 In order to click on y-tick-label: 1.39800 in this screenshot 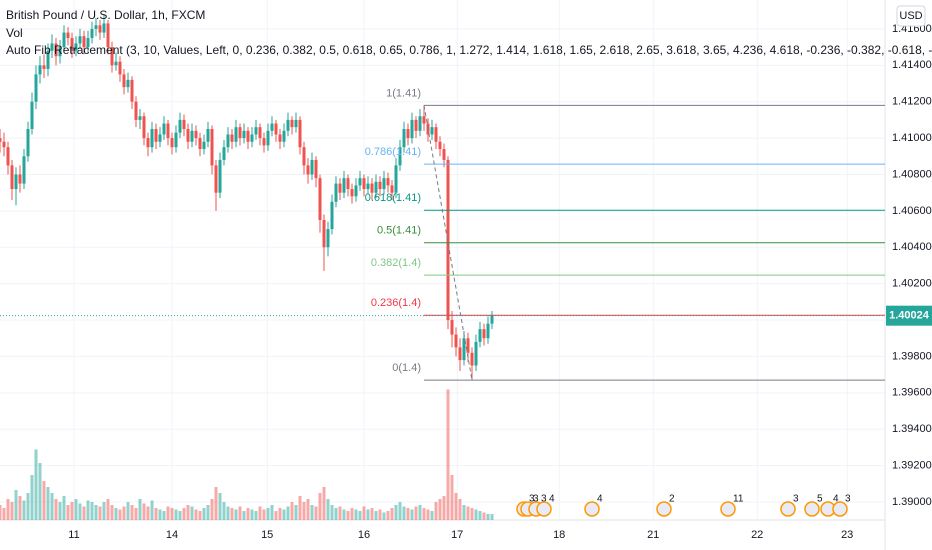, I will do `click(912, 356)`.